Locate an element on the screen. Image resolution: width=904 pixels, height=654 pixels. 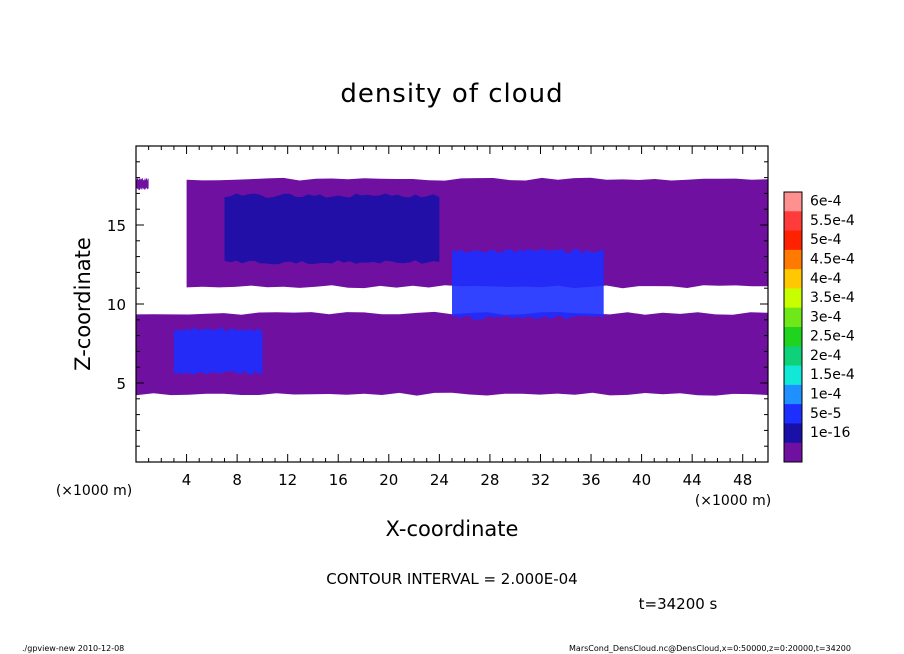
colorbar-label: 3.5e-4 is located at coordinates (832, 298).